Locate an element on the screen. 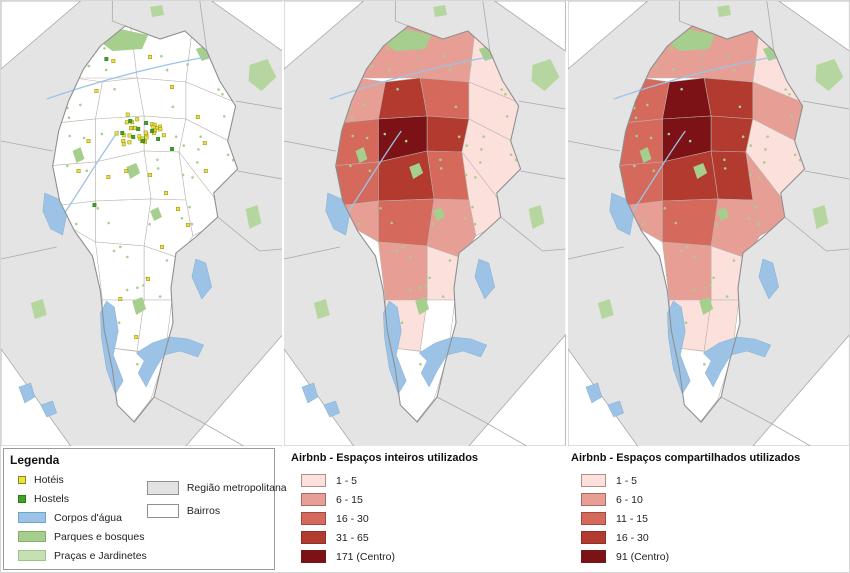 The width and height of the screenshot is (850, 573). legend-item-squares: Praças e Jardinetes is located at coordinates (78, 555).